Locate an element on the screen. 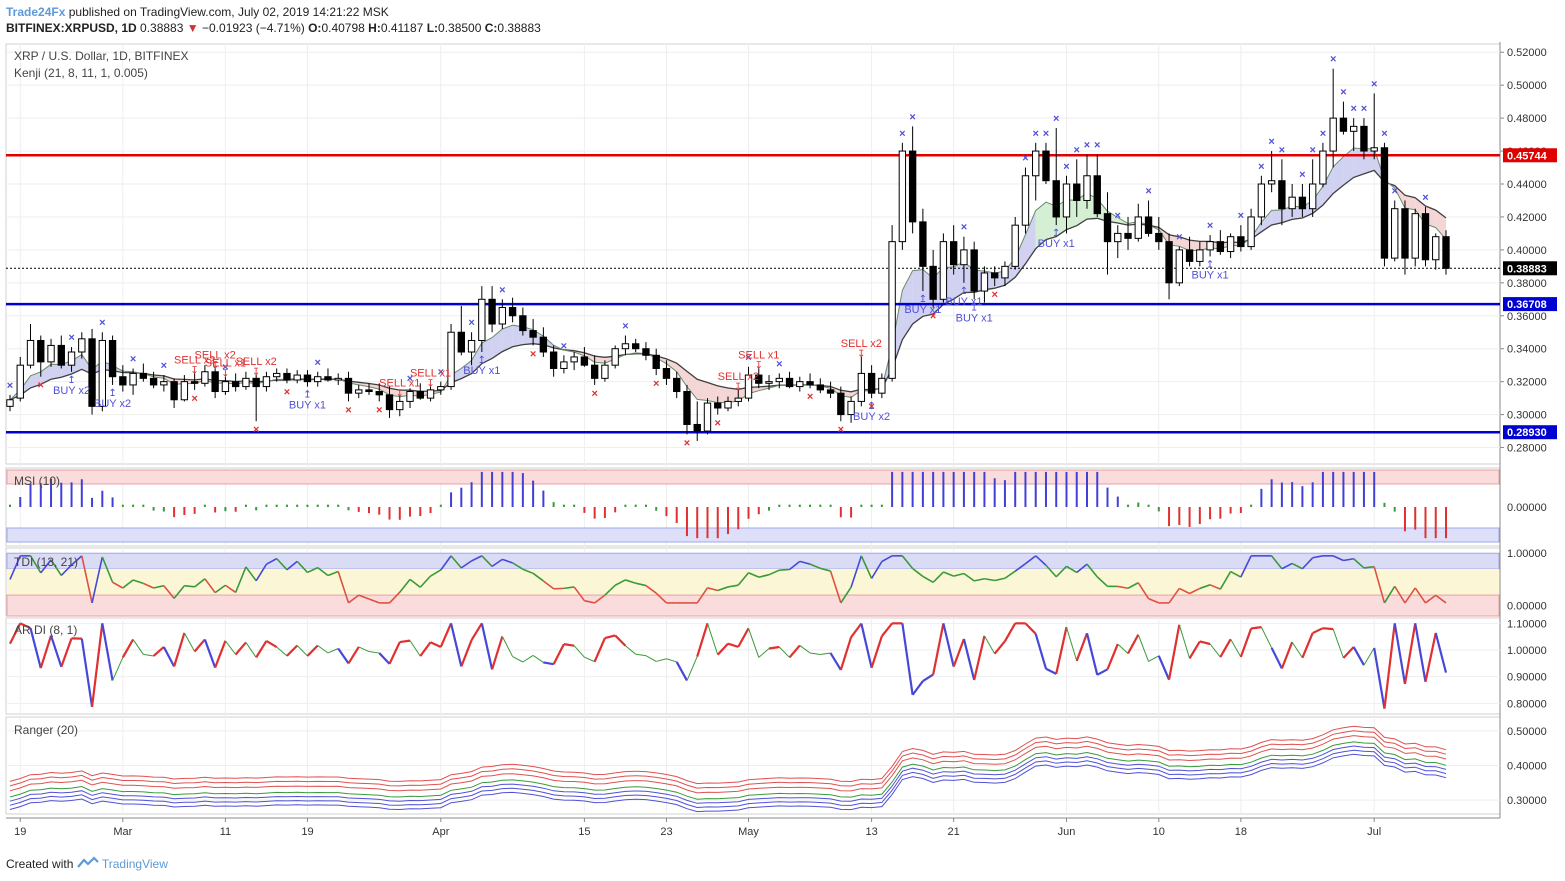 The image size is (1565, 881). buy-arrow-icon: ↥ is located at coordinates (871, 406).